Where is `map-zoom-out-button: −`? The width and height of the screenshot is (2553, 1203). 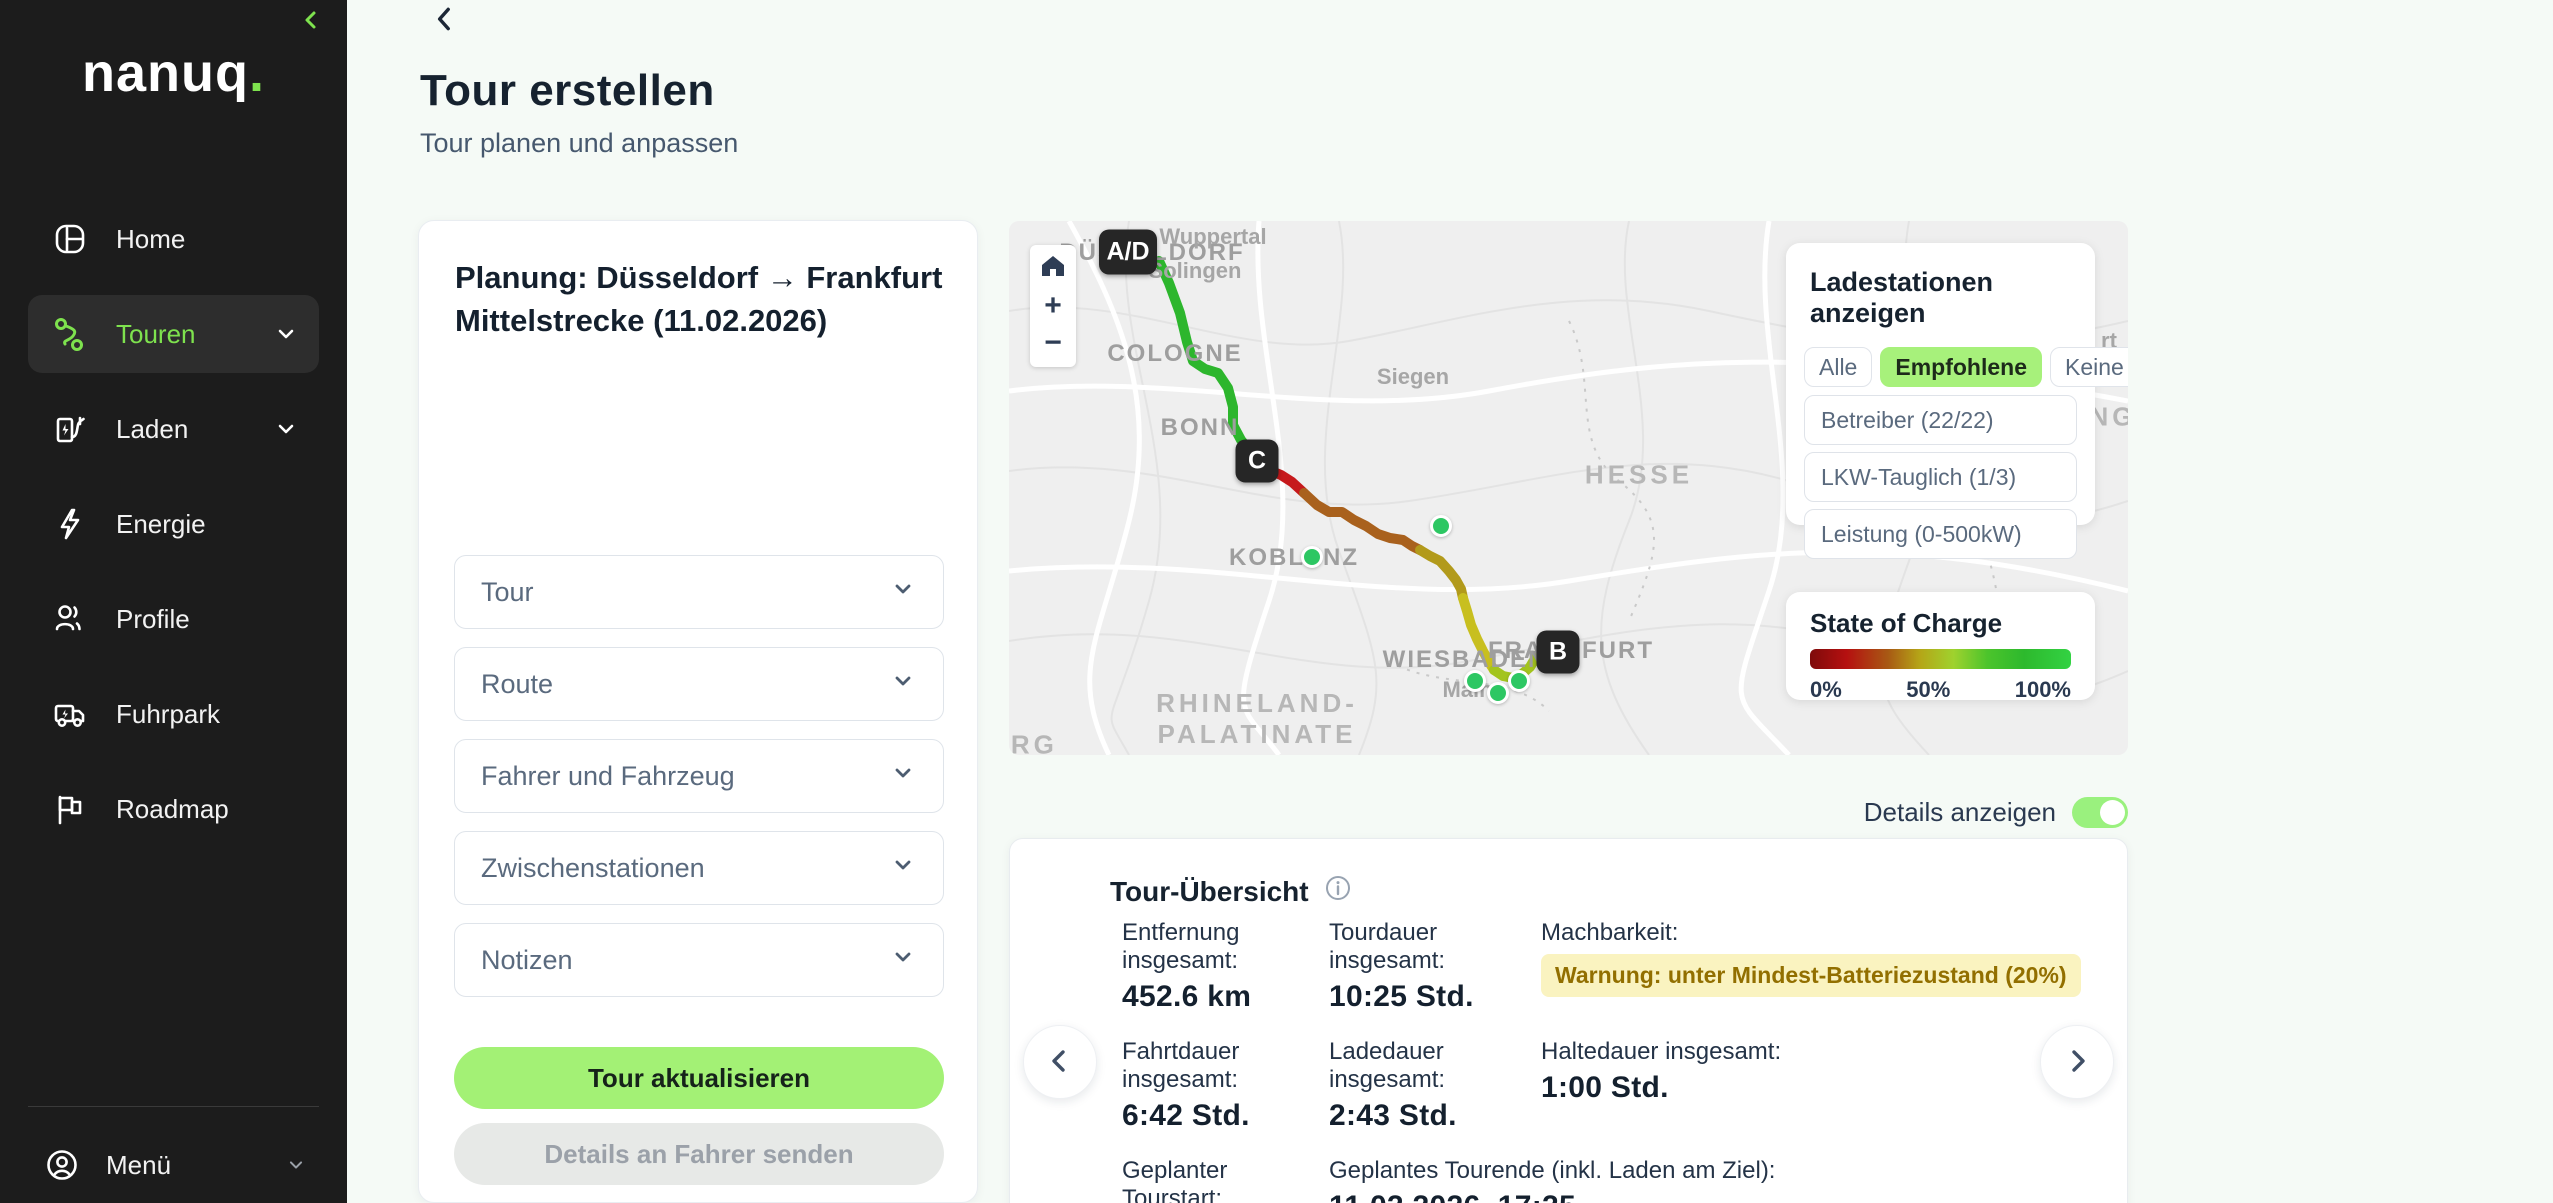
map-zoom-out-button: − is located at coordinates (1053, 342).